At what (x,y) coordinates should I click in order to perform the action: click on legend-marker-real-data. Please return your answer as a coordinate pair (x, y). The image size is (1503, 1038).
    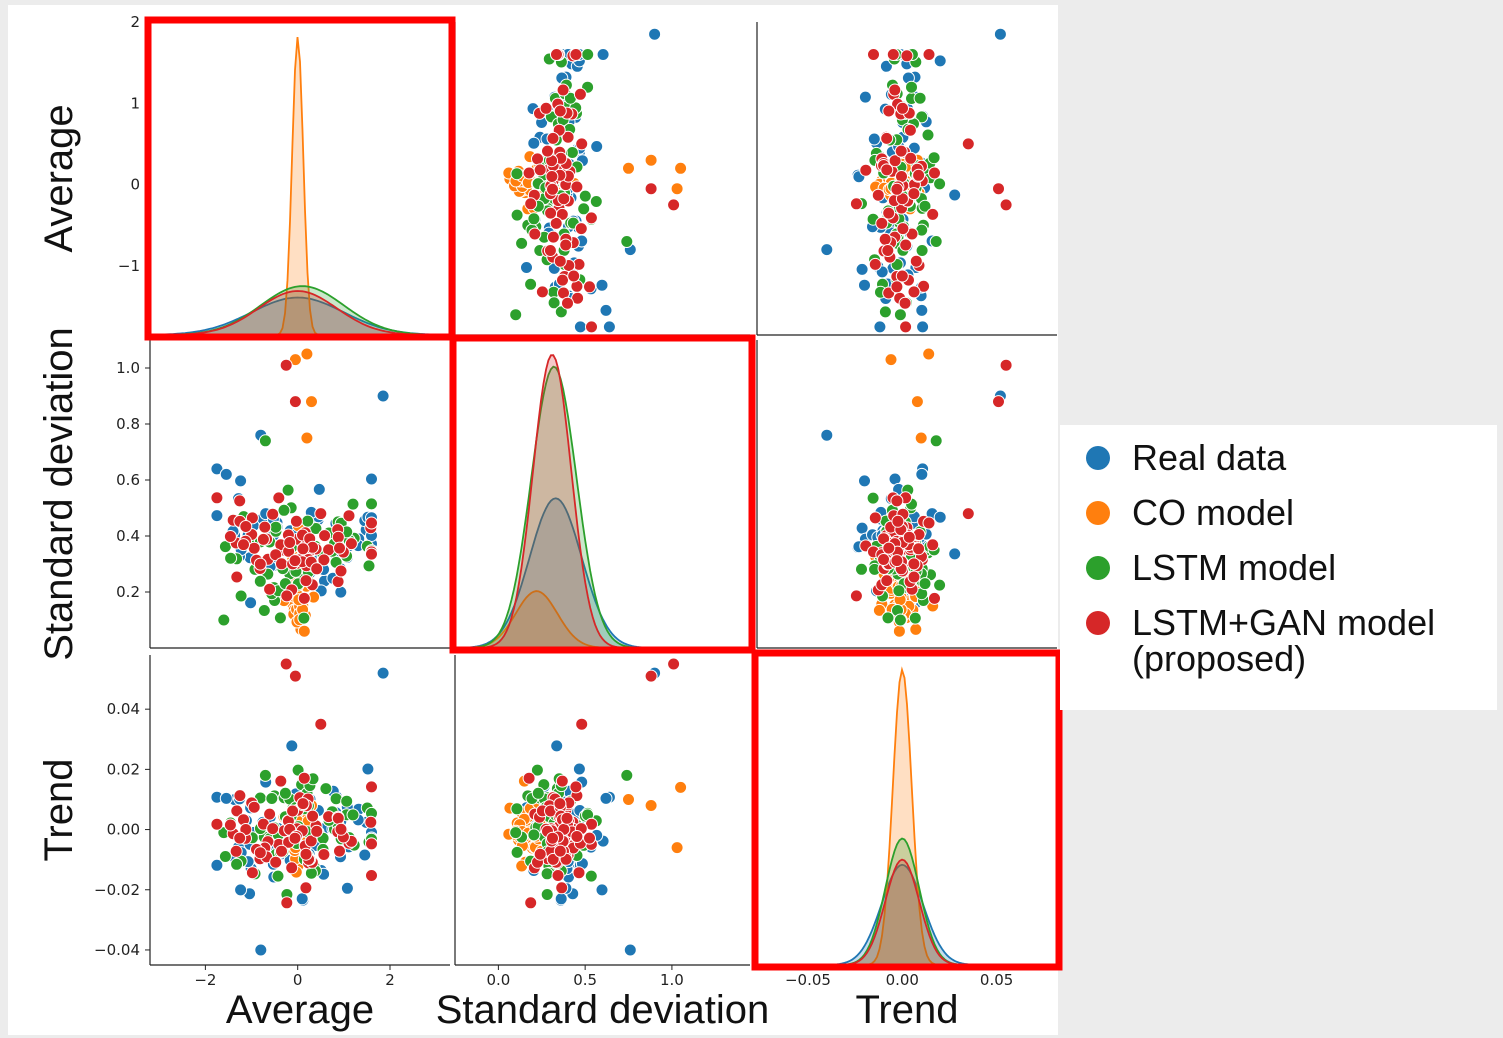
    Looking at the image, I should click on (1098, 458).